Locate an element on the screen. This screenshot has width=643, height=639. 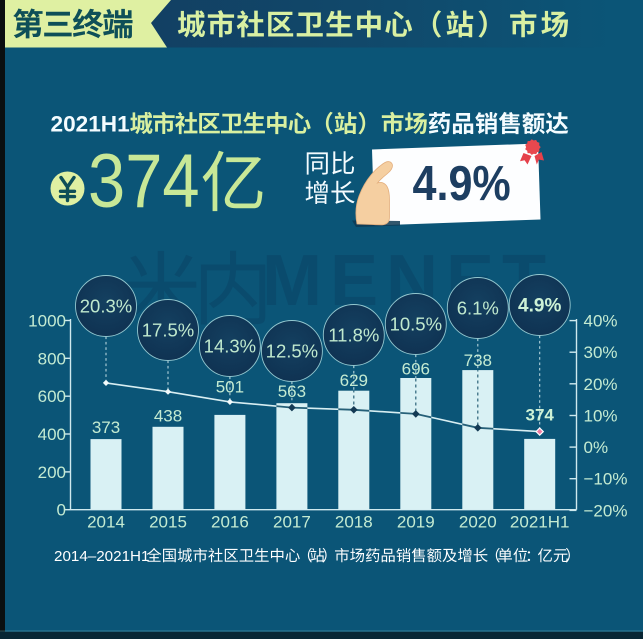
svg-text: 800 is located at coordinates (52, 358).